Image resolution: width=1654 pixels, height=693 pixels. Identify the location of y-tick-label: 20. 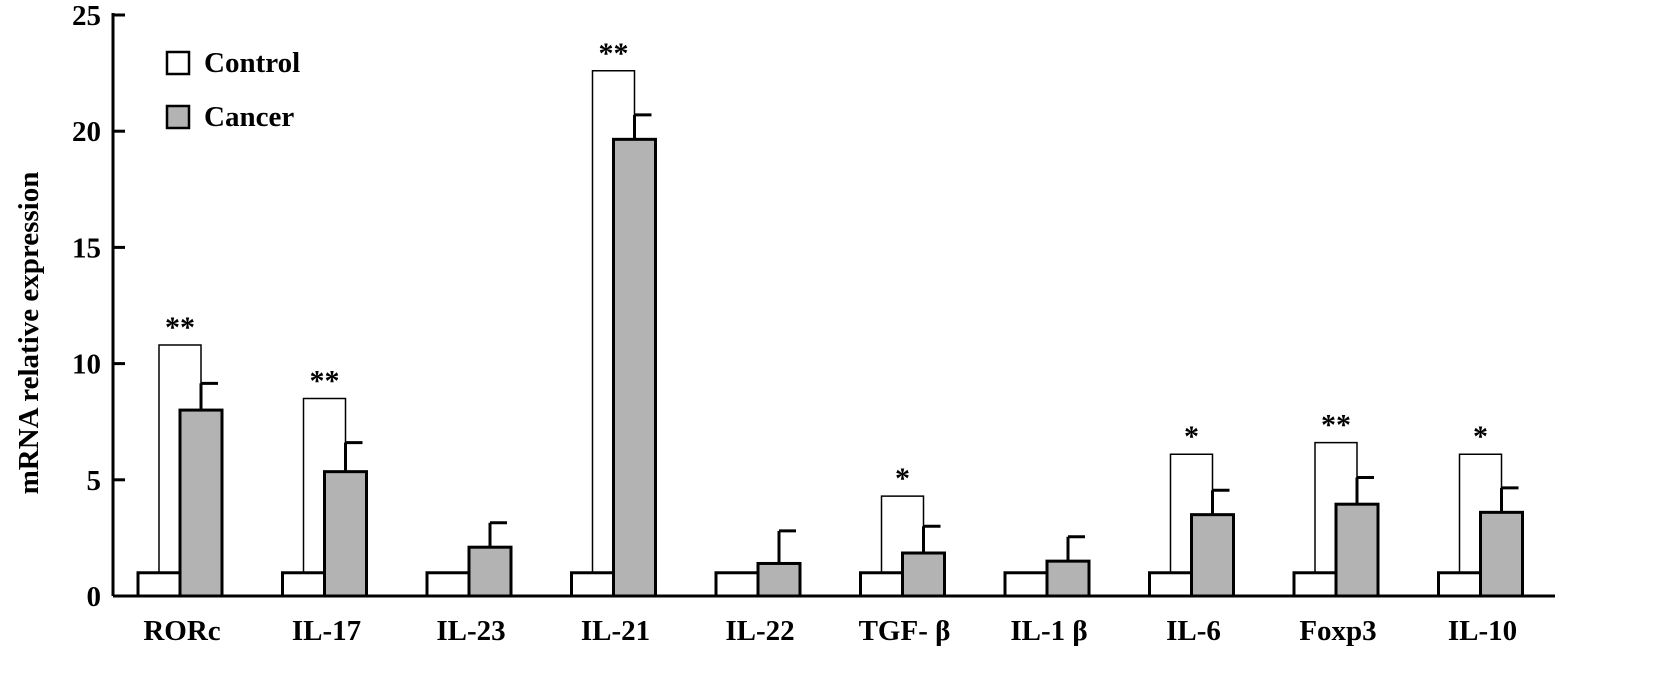
(86, 132).